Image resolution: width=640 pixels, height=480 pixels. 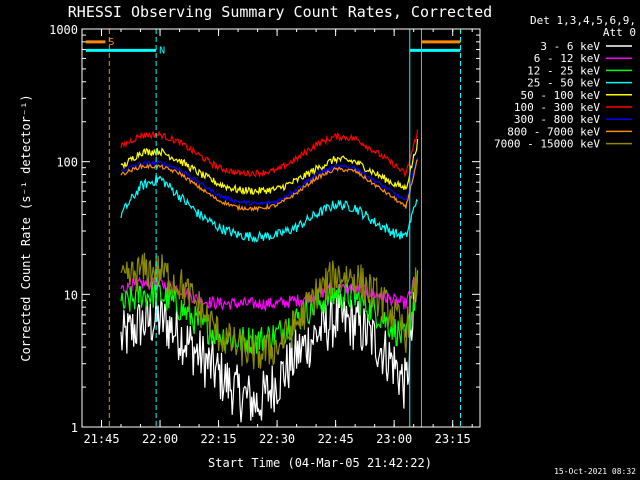 What do you see at coordinates (160, 439) in the screenshot?
I see `x-tick-label-1: 22:00` at bounding box center [160, 439].